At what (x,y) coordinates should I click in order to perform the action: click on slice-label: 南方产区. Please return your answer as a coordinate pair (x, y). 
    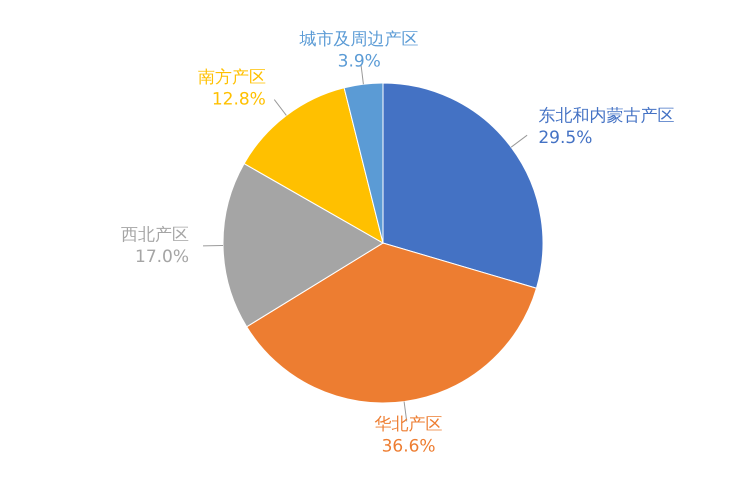
    Looking at the image, I should click on (232, 77).